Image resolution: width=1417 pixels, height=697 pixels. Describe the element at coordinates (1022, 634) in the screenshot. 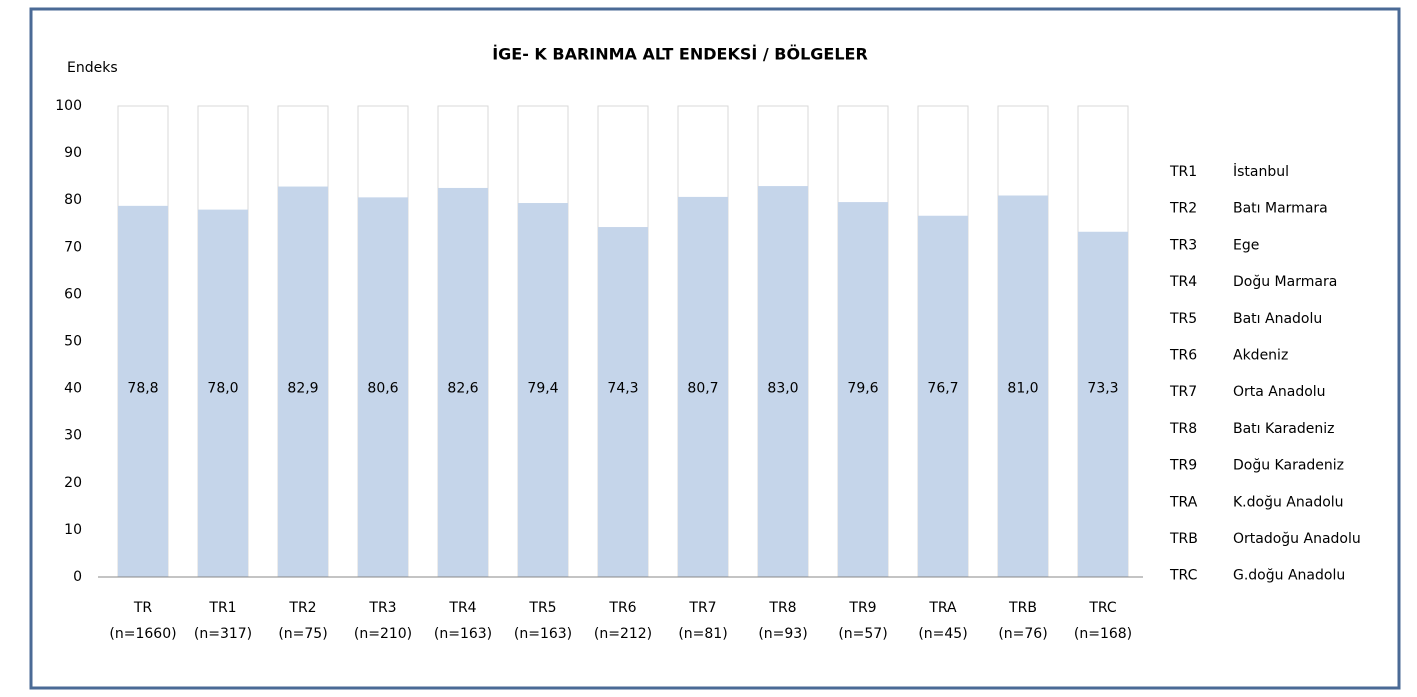

I see `x-tick-sublabel: (n=76)` at that location.